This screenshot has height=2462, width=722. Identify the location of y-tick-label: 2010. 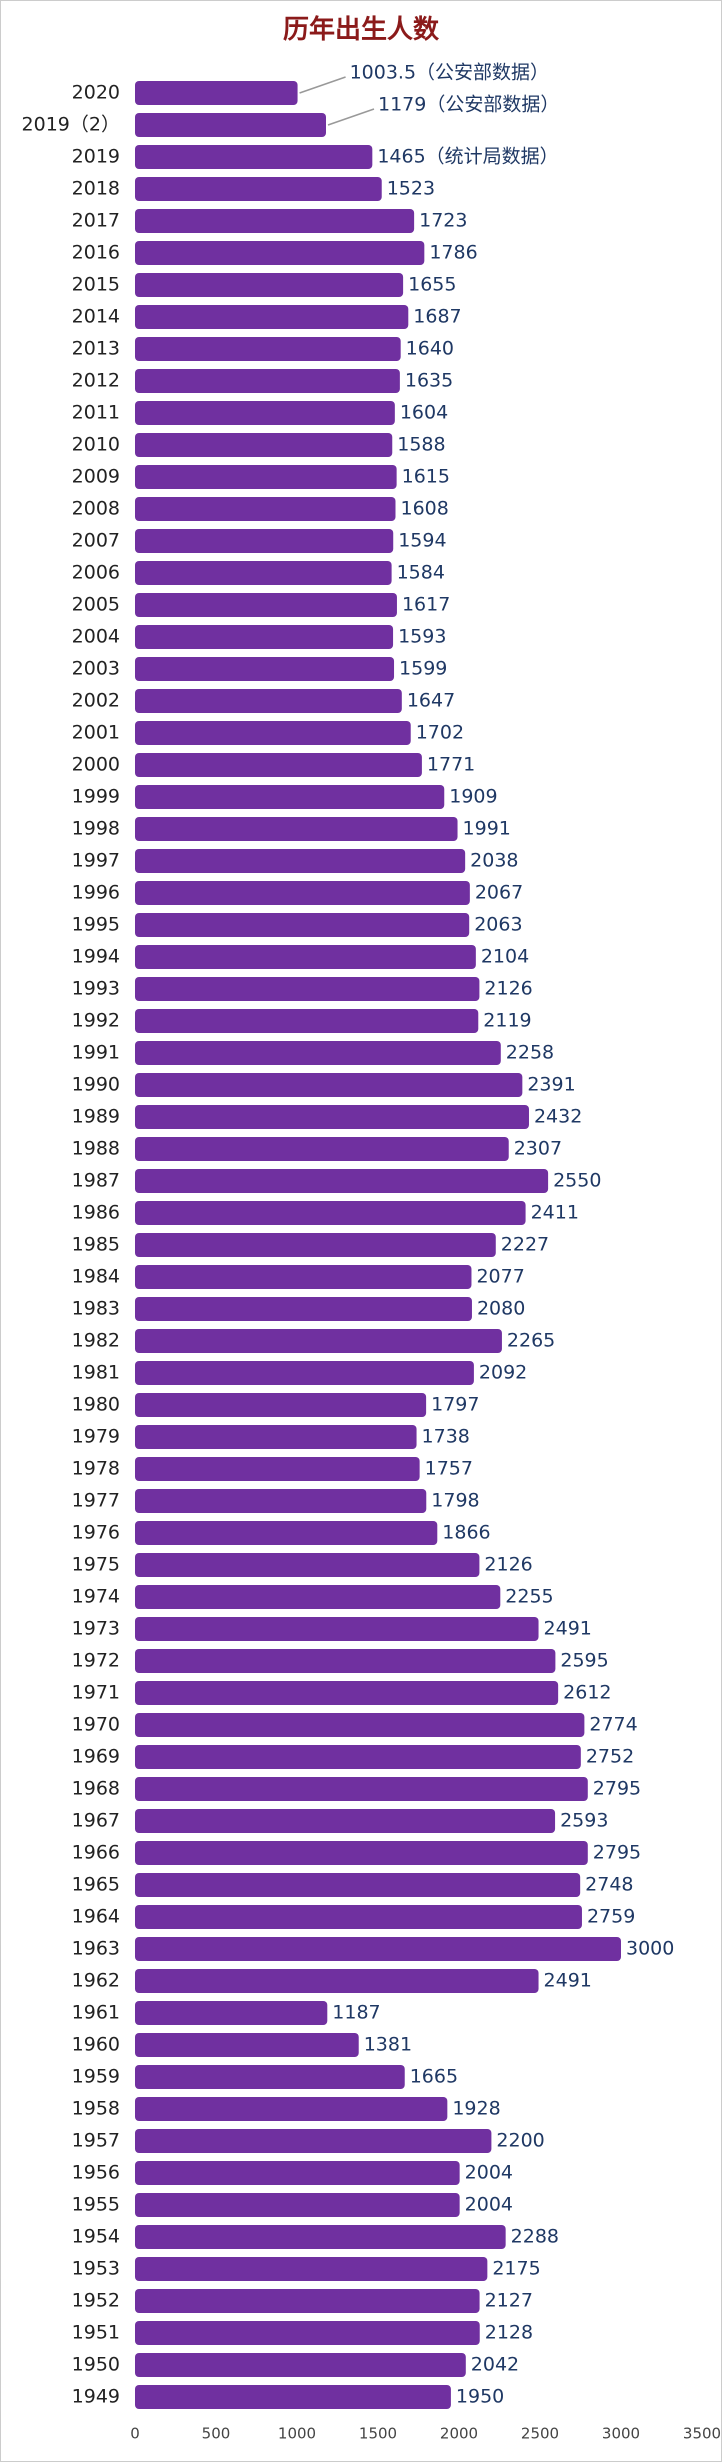
(96, 445).